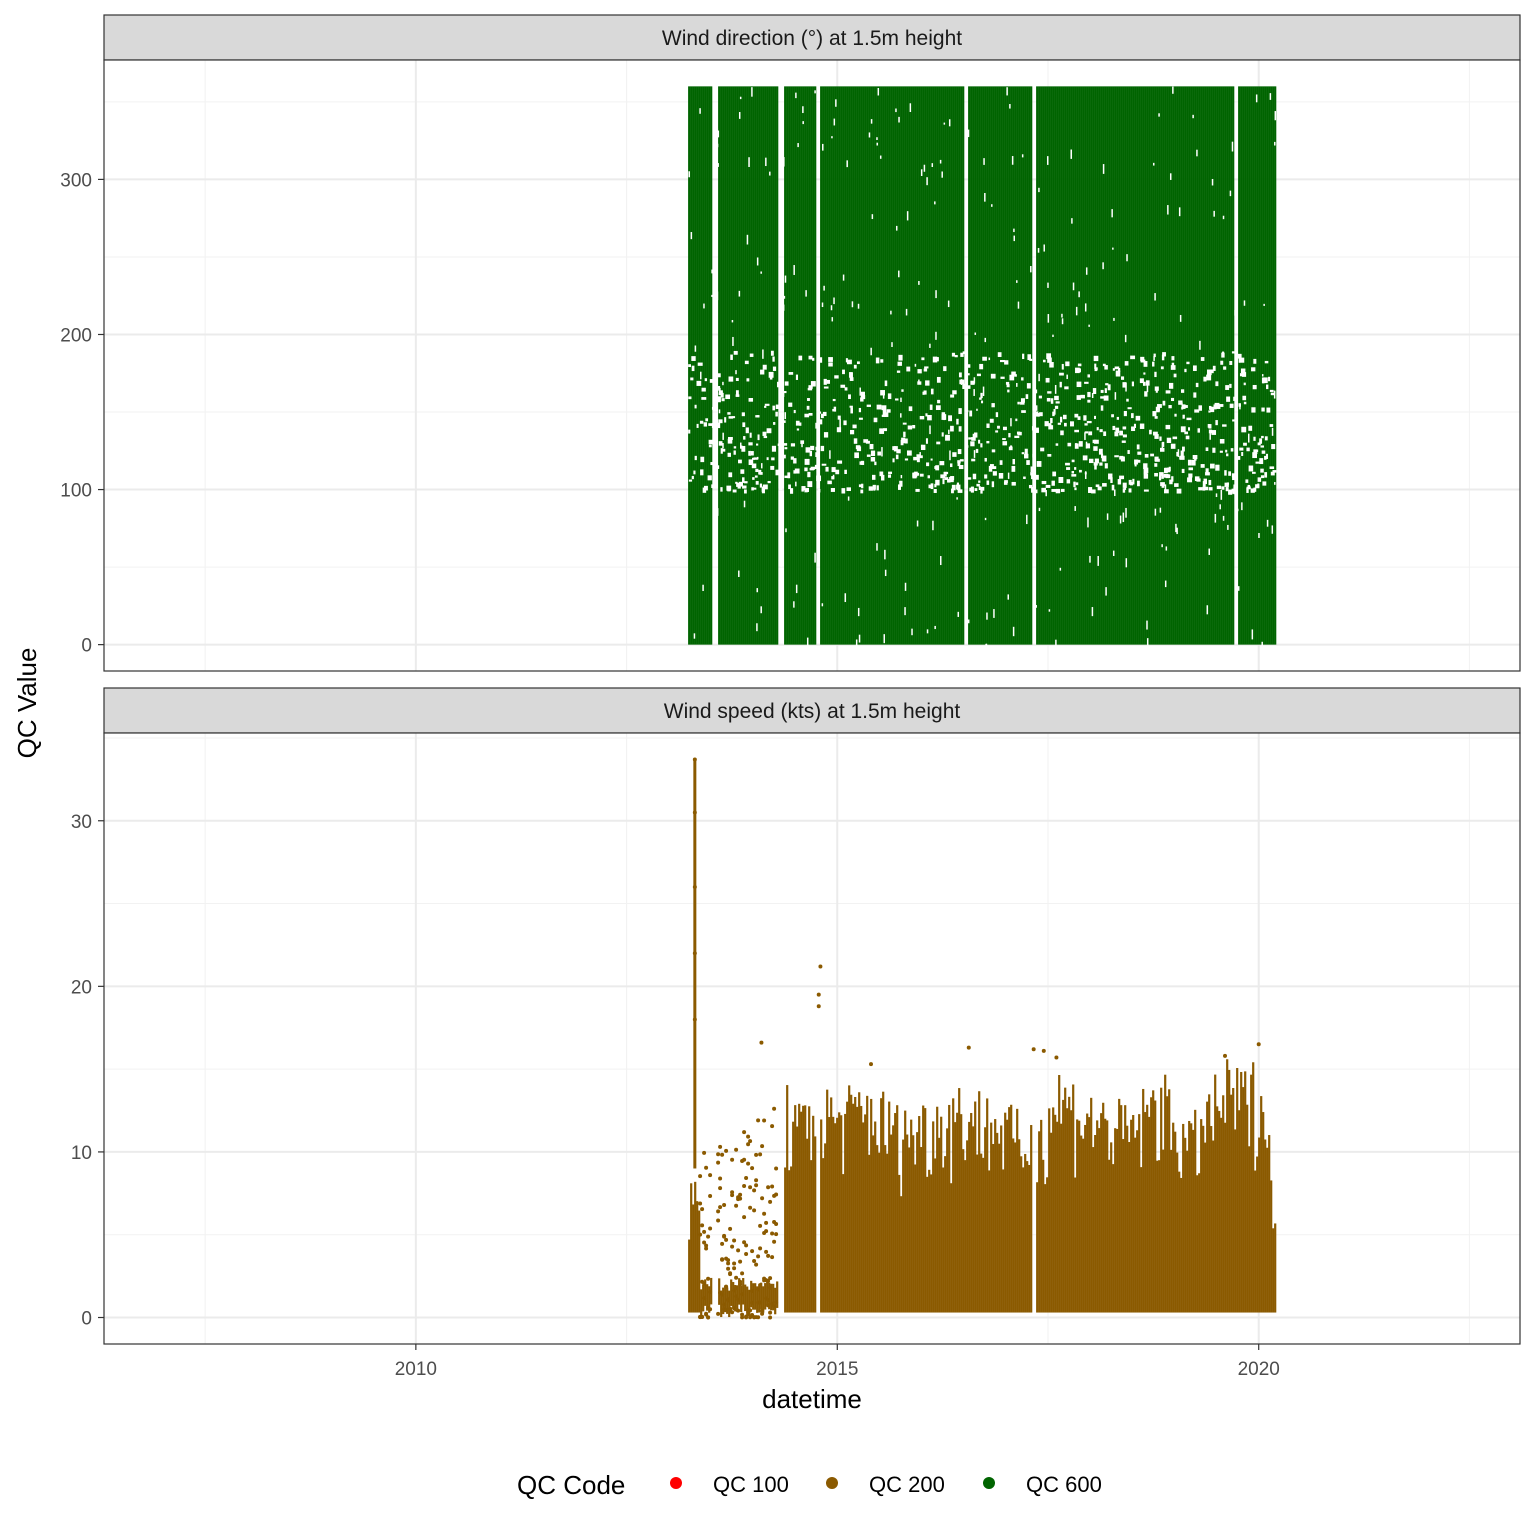  I want to click on data-point-outlier, so click(818, 1006).